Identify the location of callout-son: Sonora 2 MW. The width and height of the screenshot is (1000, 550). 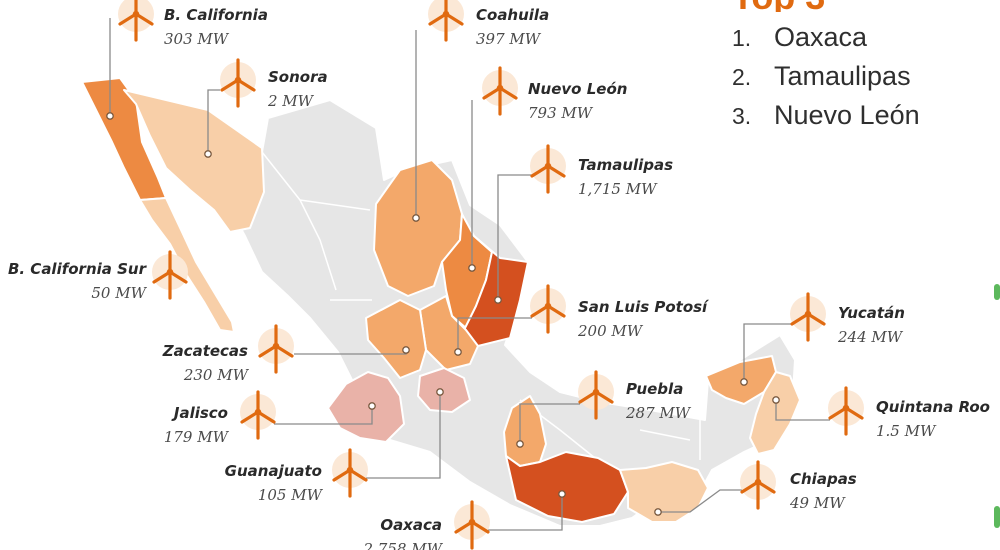
(266, 108).